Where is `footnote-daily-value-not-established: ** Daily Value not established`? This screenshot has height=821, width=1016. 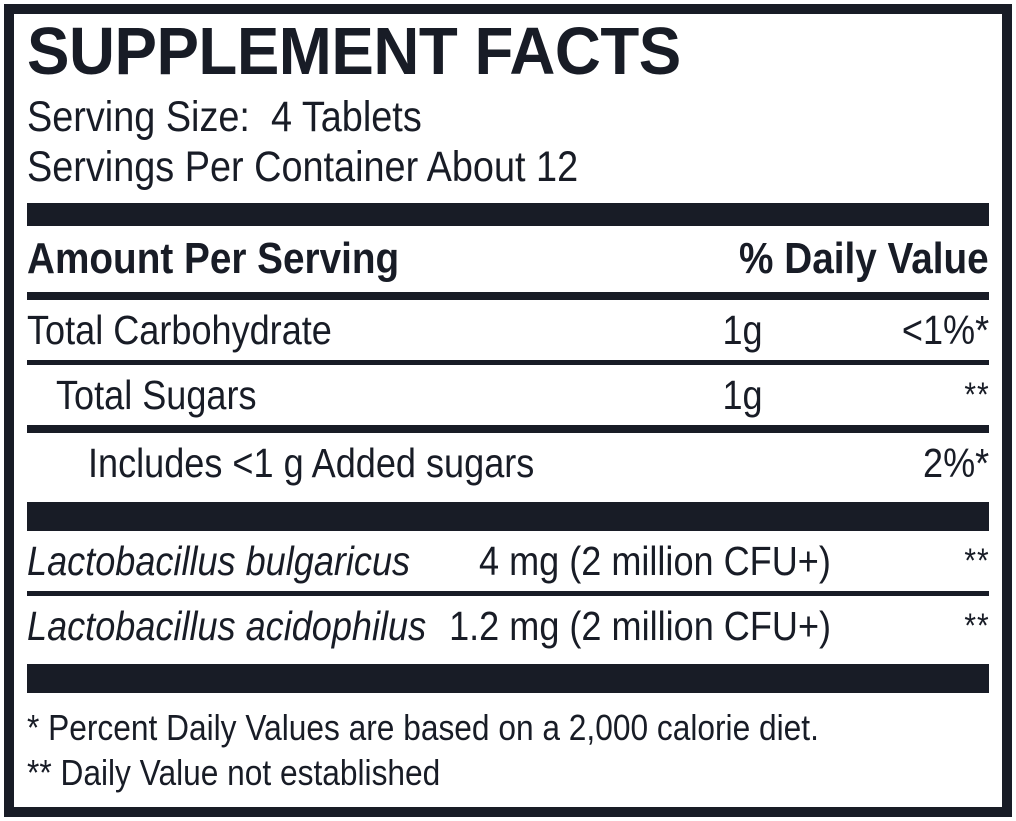 footnote-daily-value-not-established: ** Daily Value not established is located at coordinates (234, 773).